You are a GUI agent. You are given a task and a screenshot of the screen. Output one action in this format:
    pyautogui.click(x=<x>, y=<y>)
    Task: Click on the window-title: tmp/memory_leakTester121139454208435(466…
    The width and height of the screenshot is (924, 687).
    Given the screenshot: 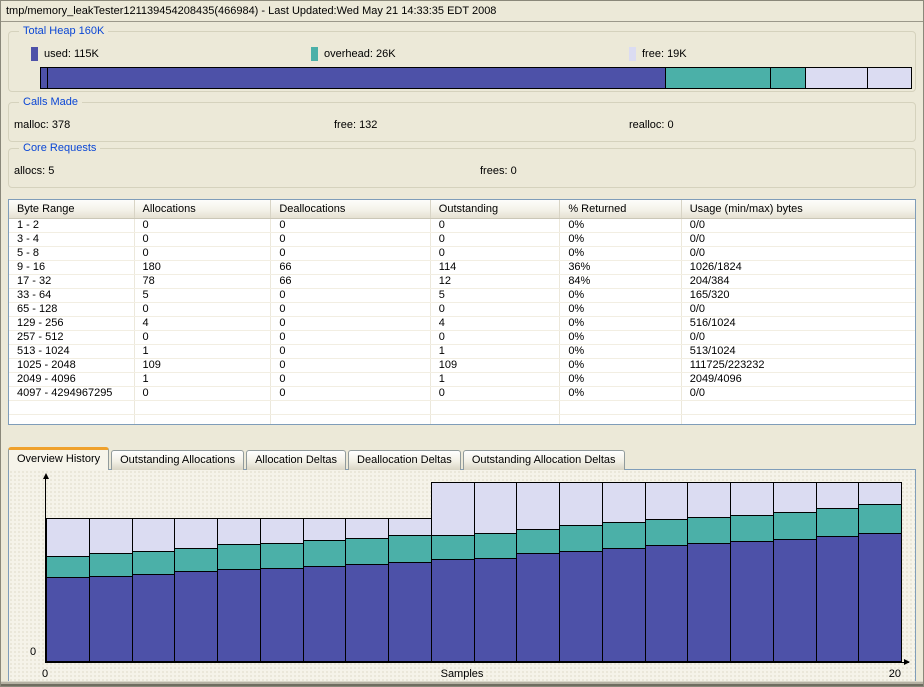 What is the action you would take?
    pyautogui.click(x=462, y=11)
    